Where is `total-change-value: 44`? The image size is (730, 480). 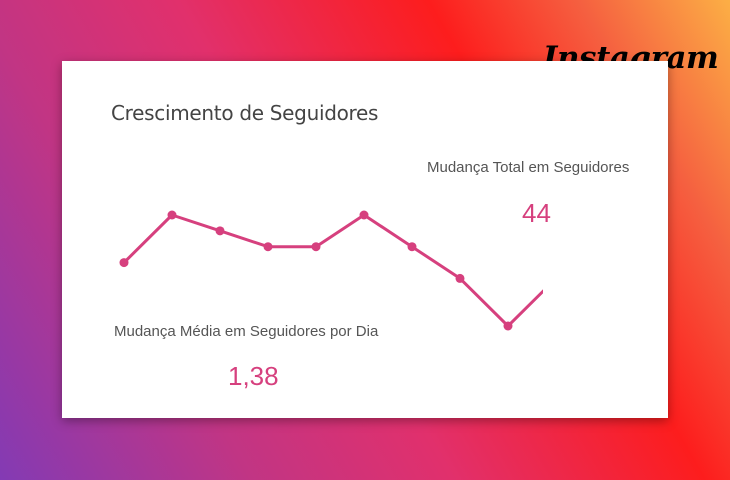
total-change-value: 44 is located at coordinates (536, 213).